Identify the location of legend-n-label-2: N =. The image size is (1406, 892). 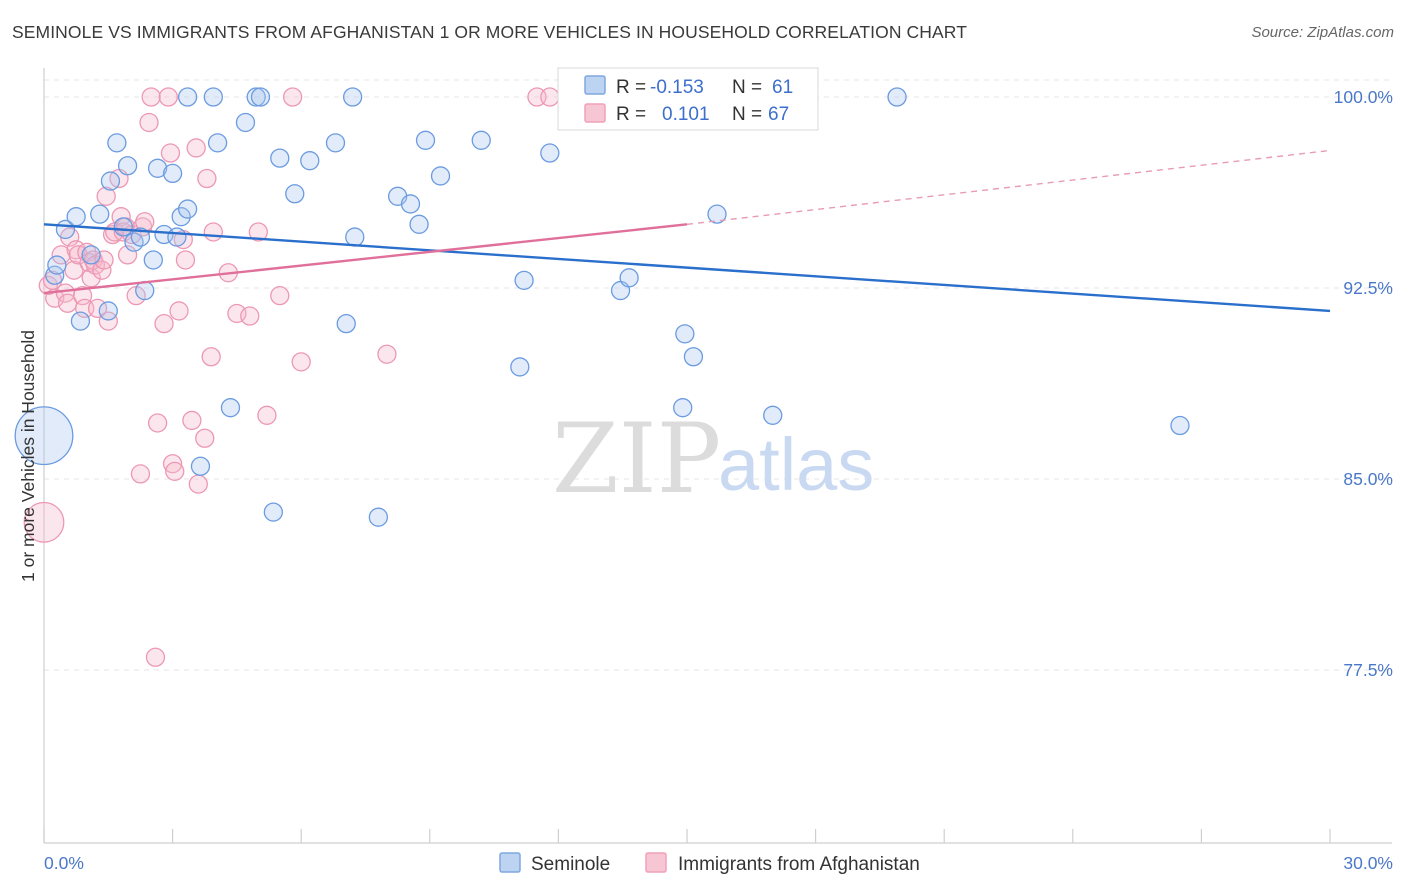
(747, 114).